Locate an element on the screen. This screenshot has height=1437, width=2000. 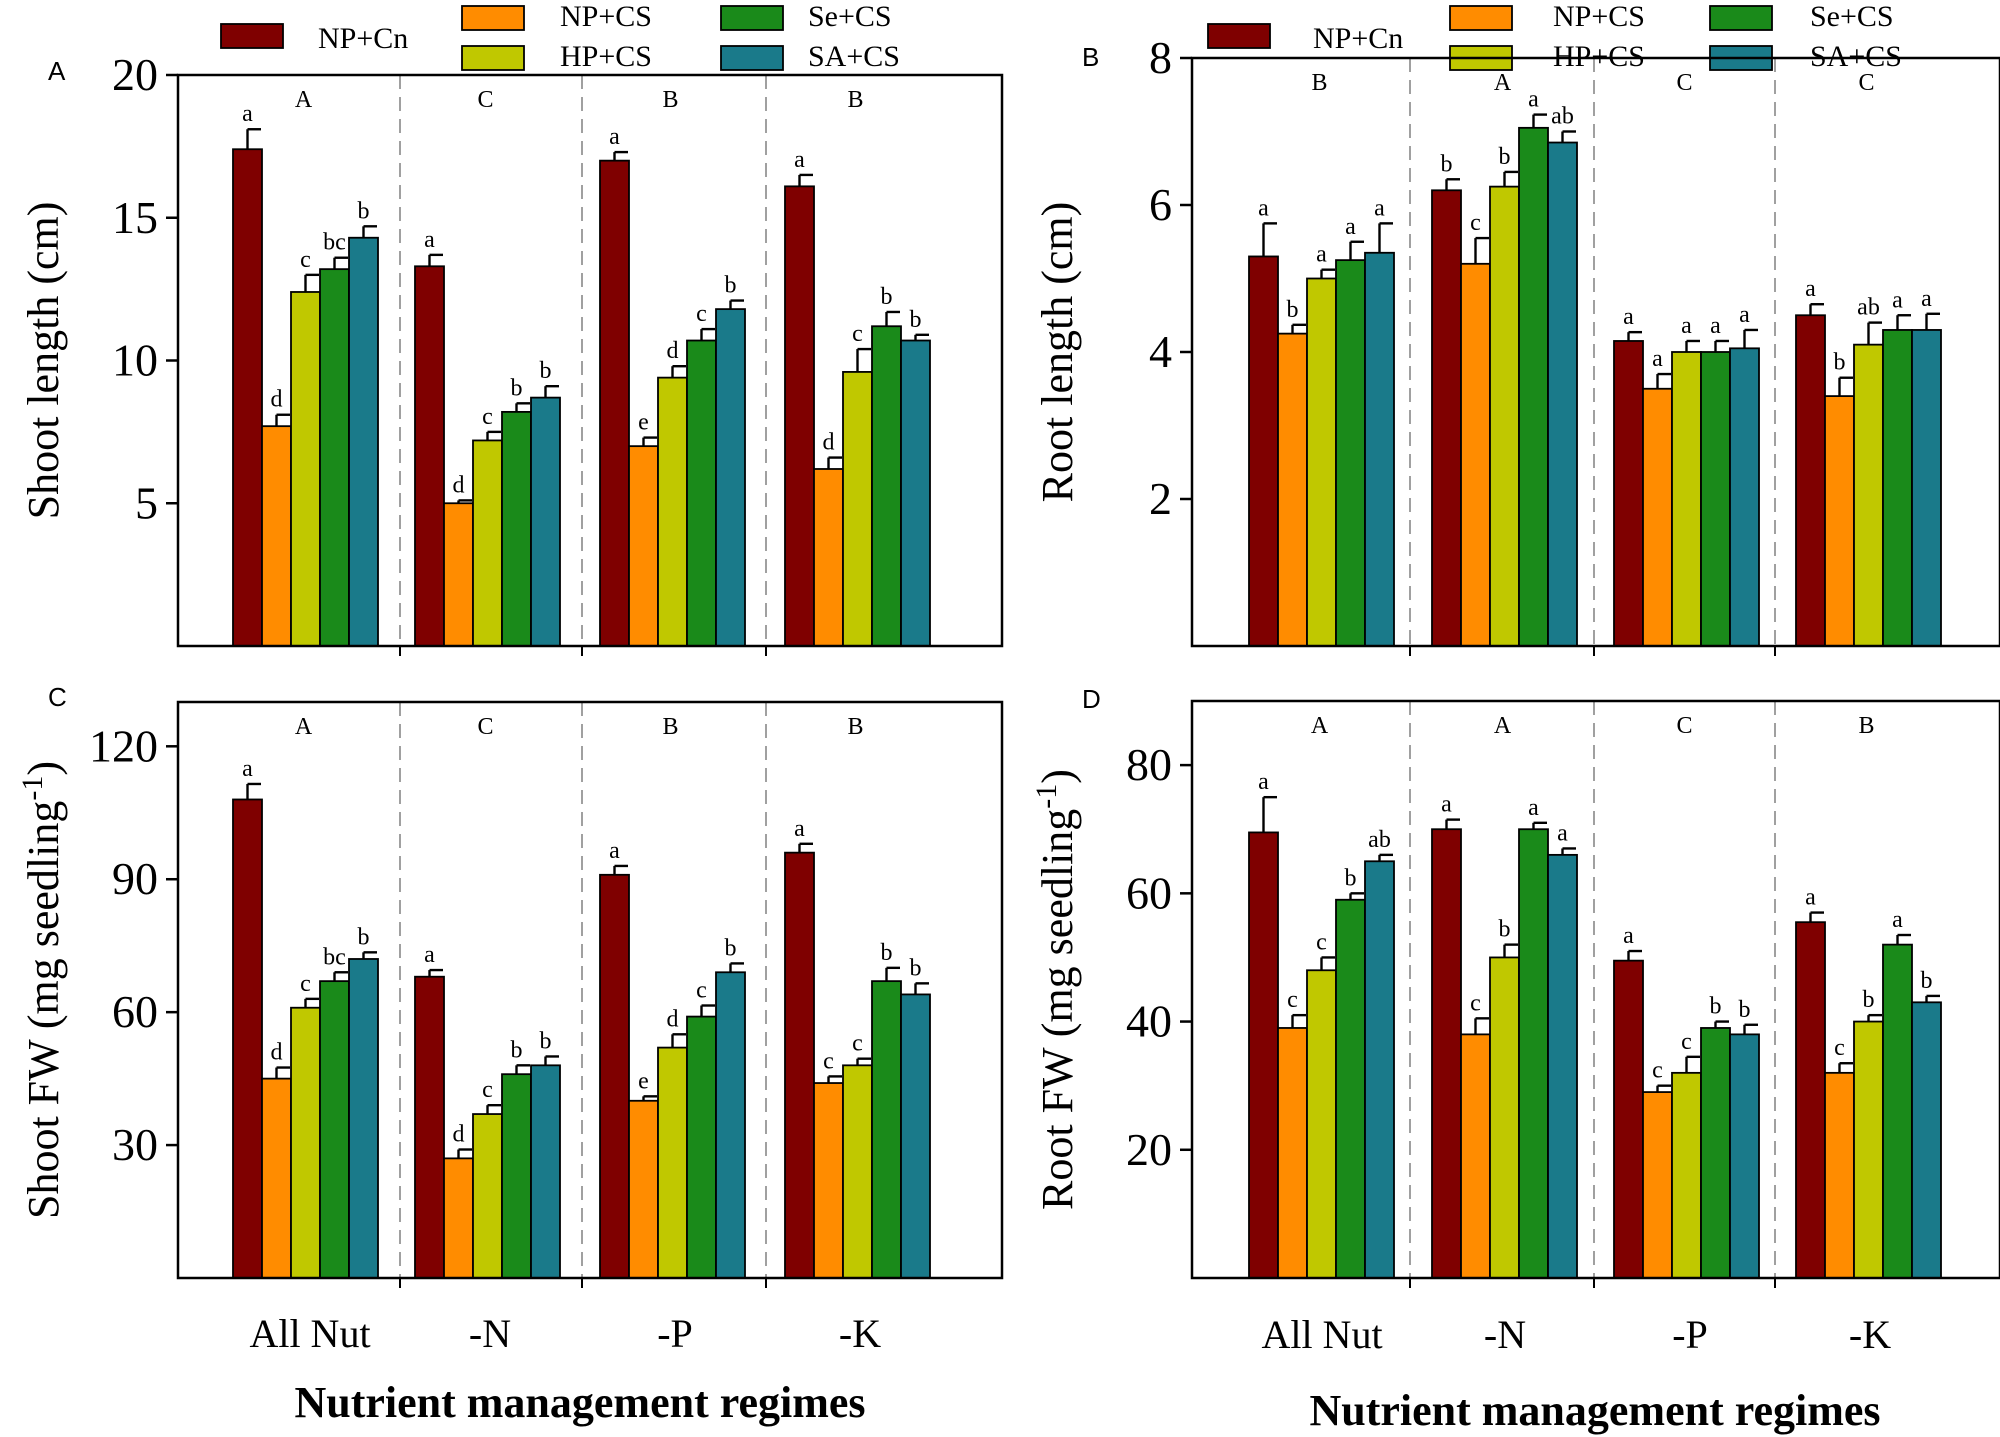
x-category-label-right-0: All Nut is located at coordinates (1321, 1334).